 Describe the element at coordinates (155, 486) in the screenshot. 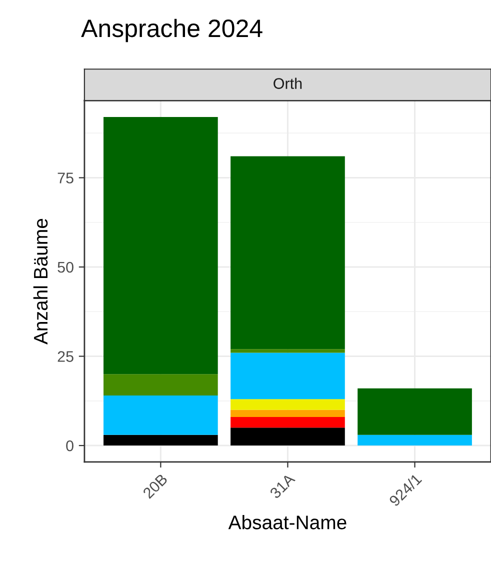

I see `x-tick-label: 20B` at that location.